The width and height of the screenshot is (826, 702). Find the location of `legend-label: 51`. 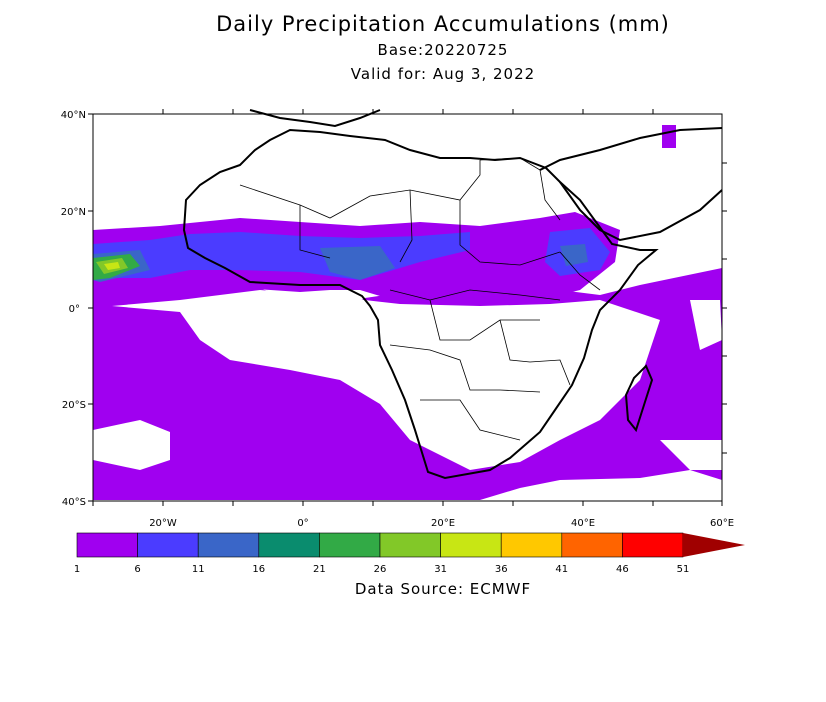

legend-label: 51 is located at coordinates (683, 569).